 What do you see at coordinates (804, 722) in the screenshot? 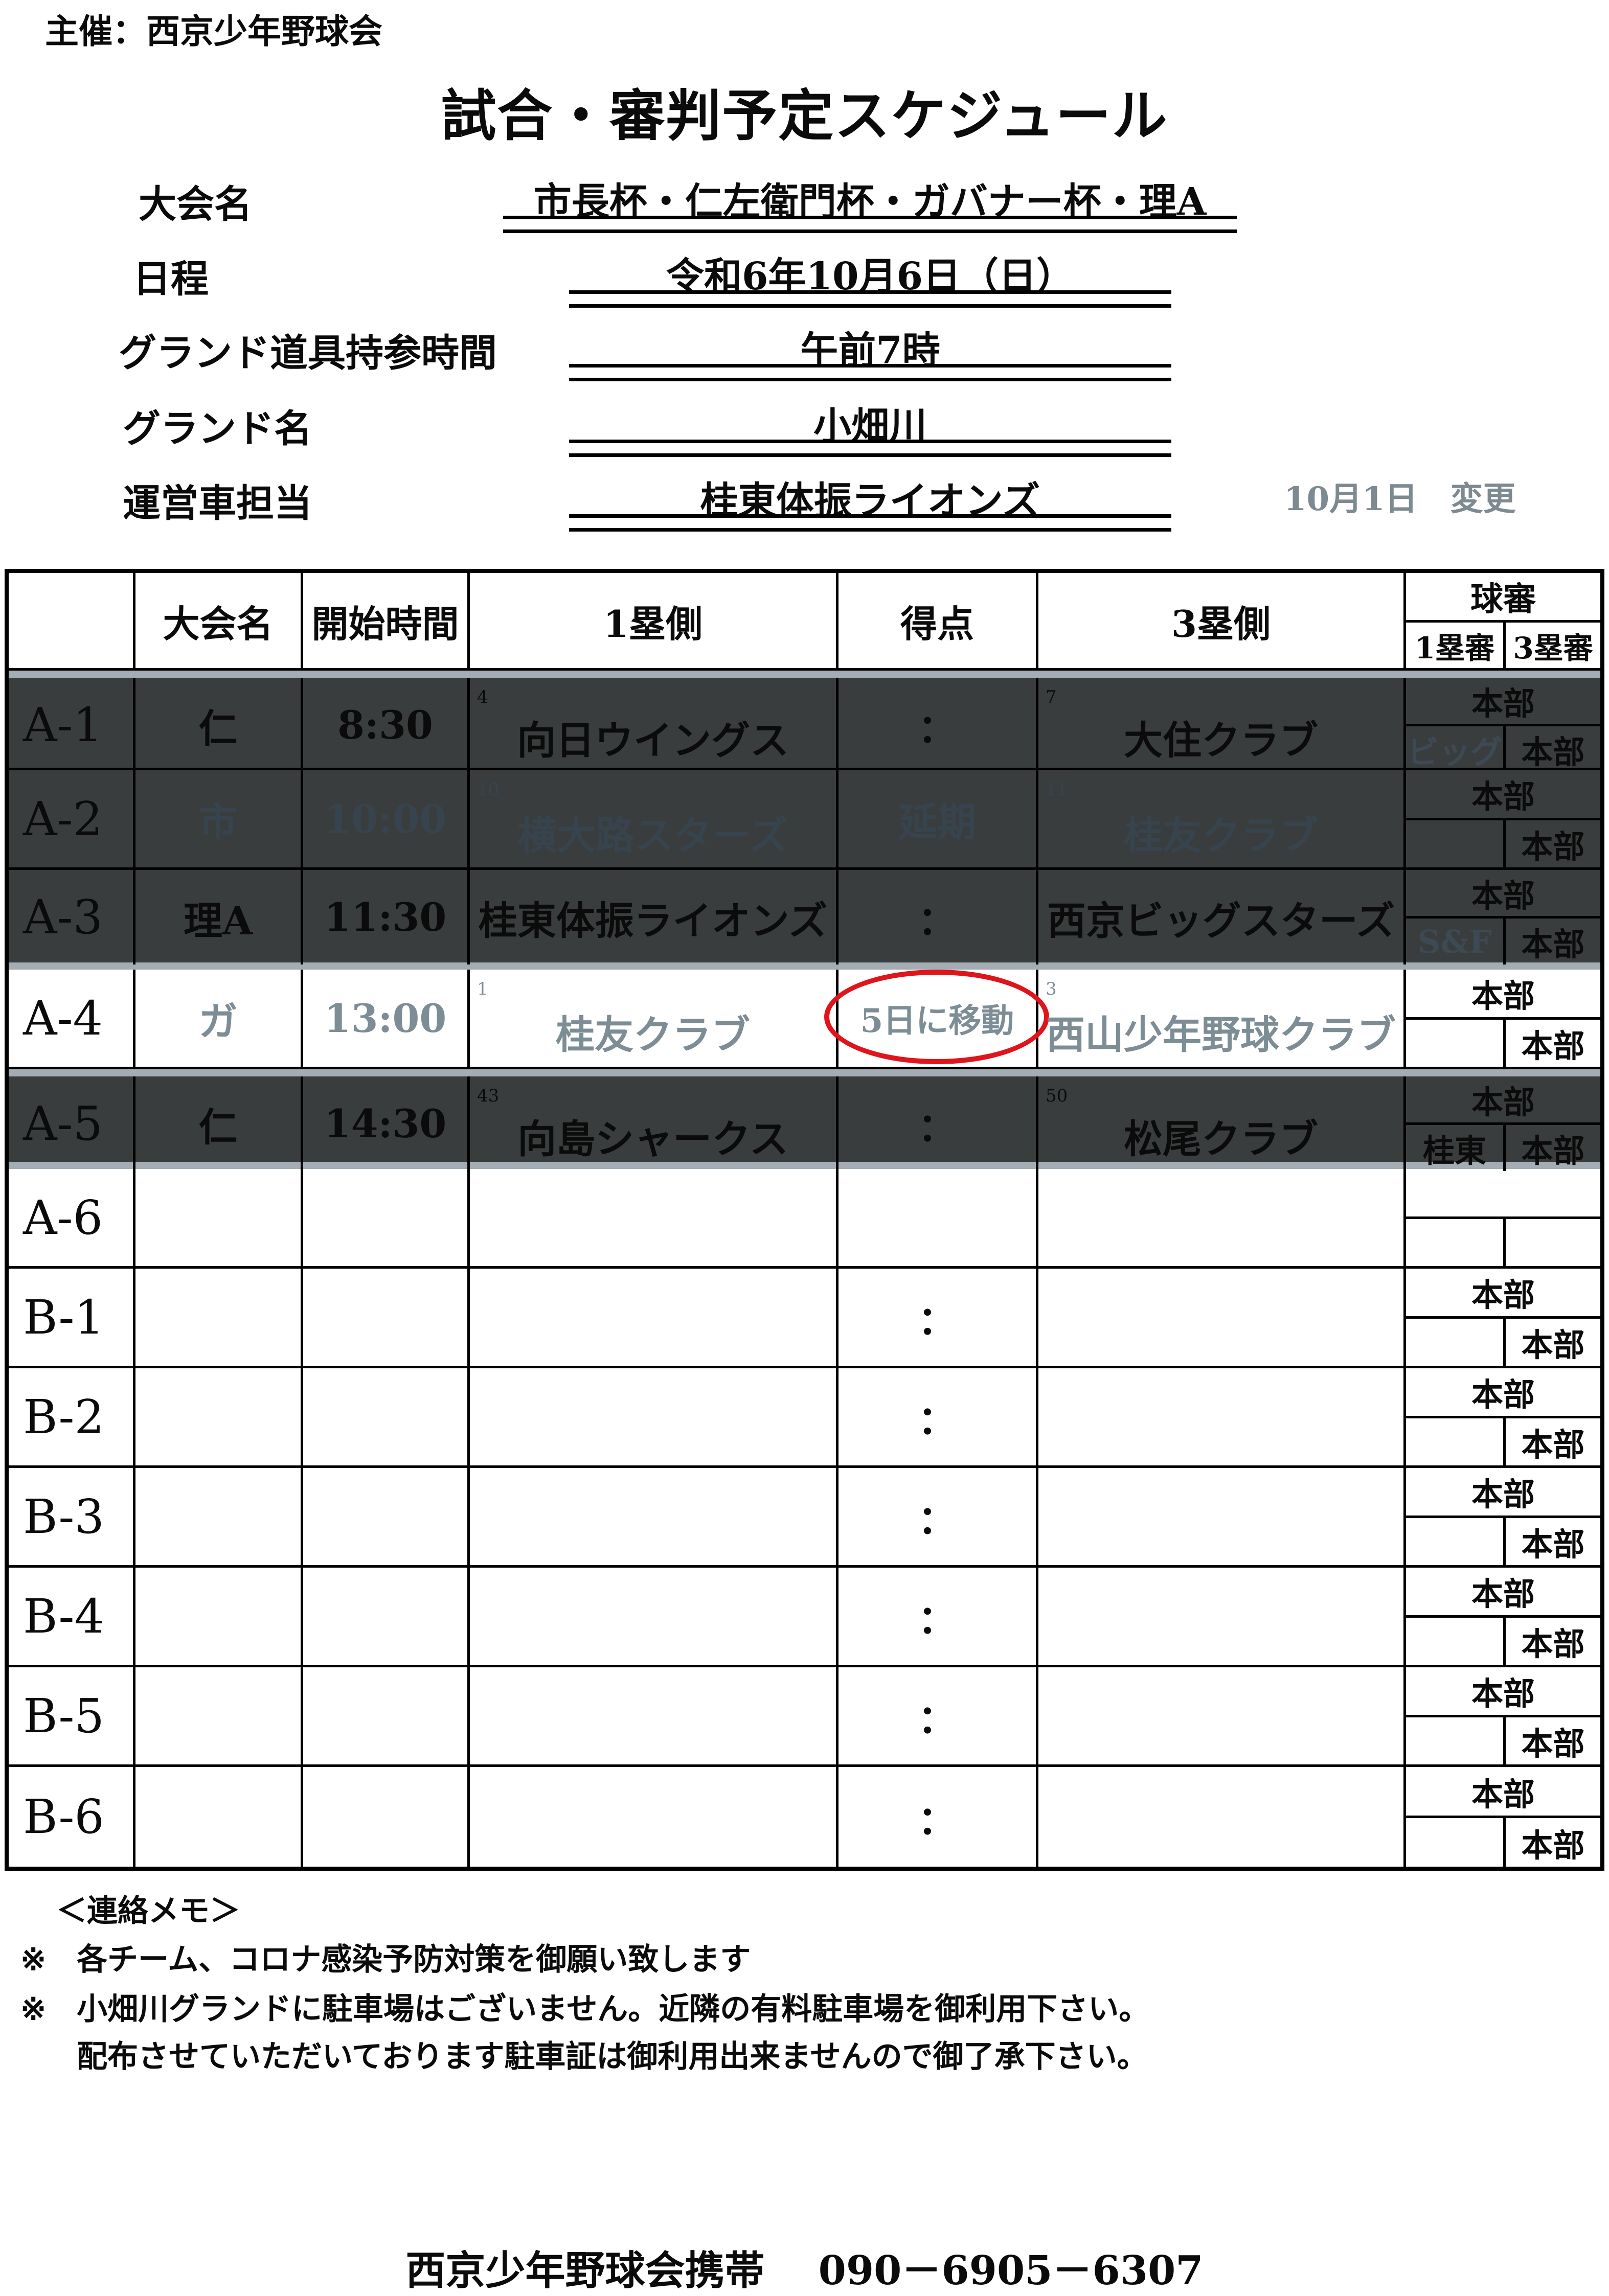
I see `table-row: A-1 仁 8:30 4 向日ウイングス ： 7 大住クラブ 本部 ビッグ` at bounding box center [804, 722].